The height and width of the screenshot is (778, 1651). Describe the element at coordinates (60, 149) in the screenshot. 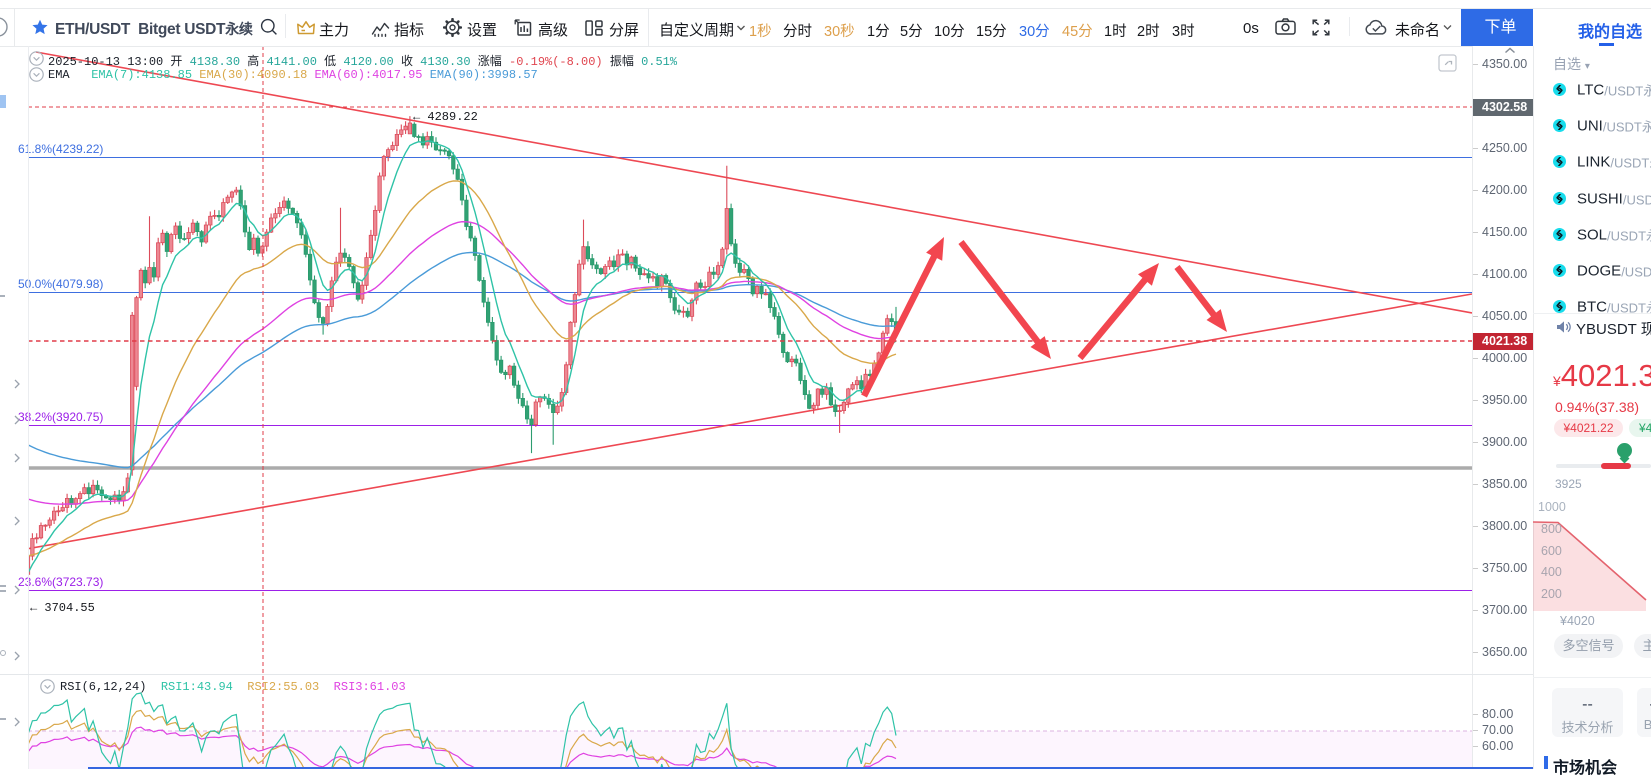

I see `svg-text: 61.8%(4239.22)` at that location.